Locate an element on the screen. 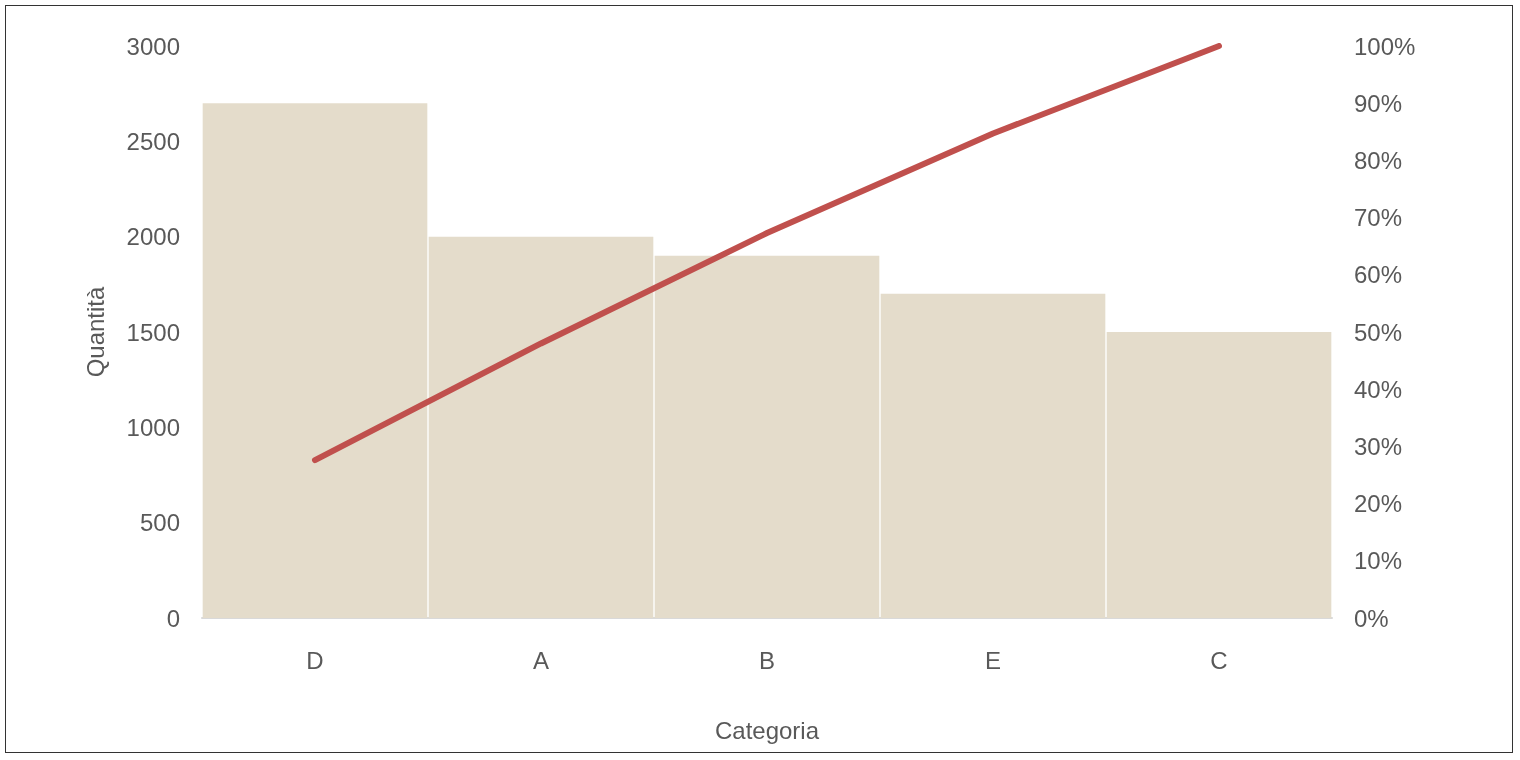 The width and height of the screenshot is (1520, 760). x-tick-label: A is located at coordinates (541, 660).